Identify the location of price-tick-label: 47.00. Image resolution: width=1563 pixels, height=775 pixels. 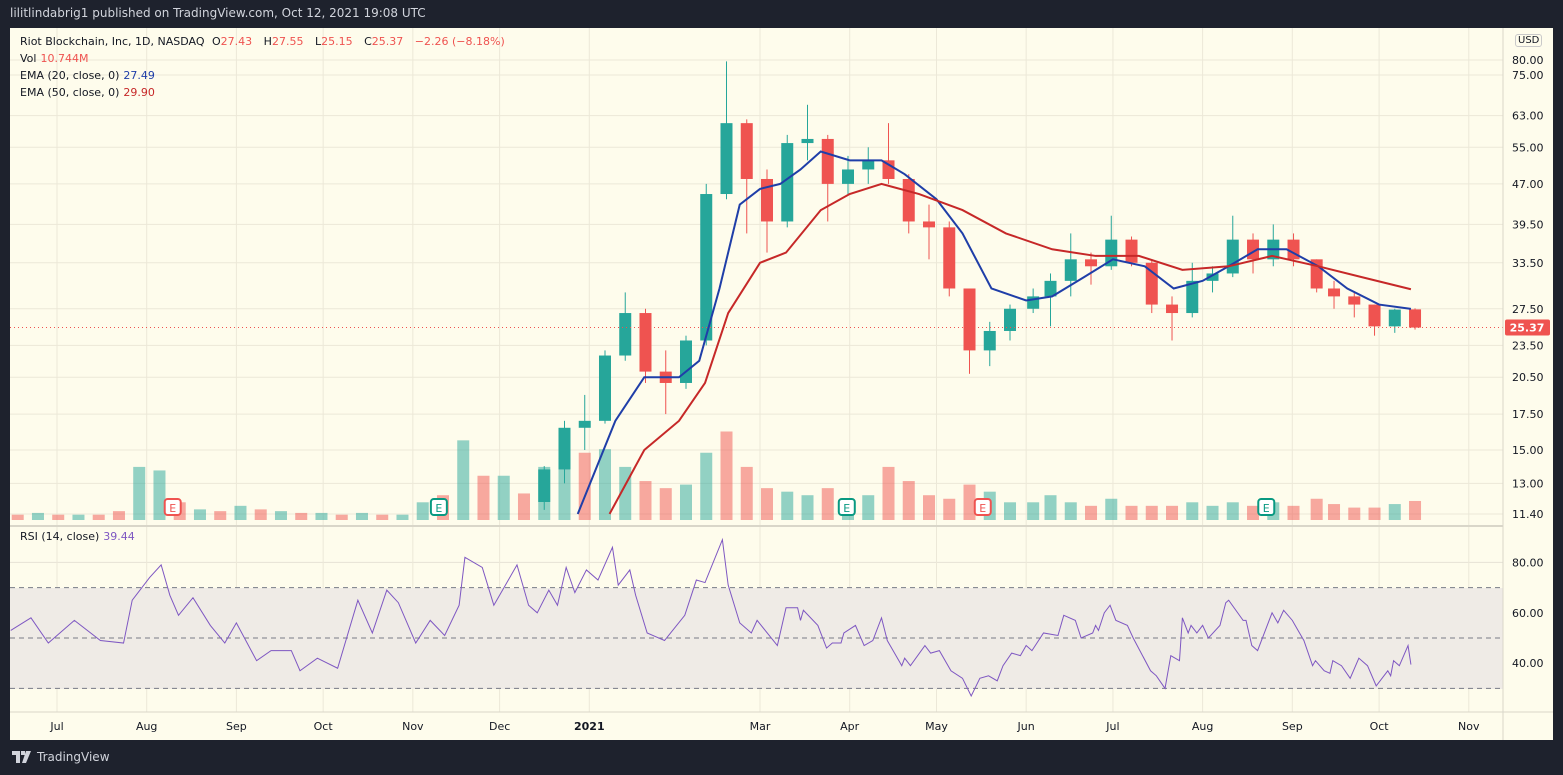
(1528, 184).